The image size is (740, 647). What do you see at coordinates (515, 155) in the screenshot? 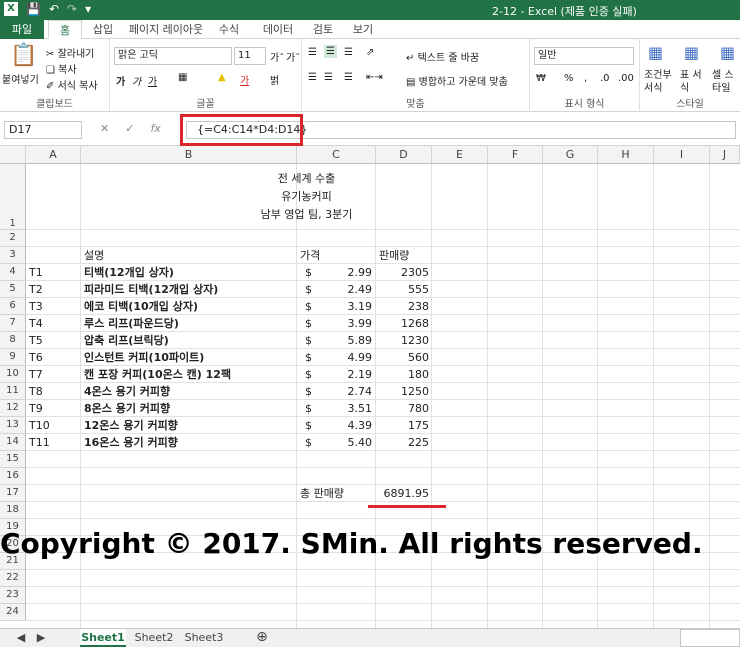
I see `col-header-f: F` at bounding box center [515, 155].